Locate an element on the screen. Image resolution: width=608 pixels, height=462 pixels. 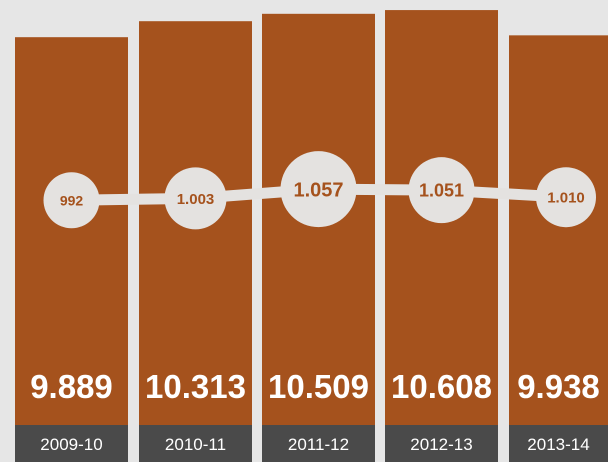
bar-value-label: 9.938 is located at coordinates (558, 386).